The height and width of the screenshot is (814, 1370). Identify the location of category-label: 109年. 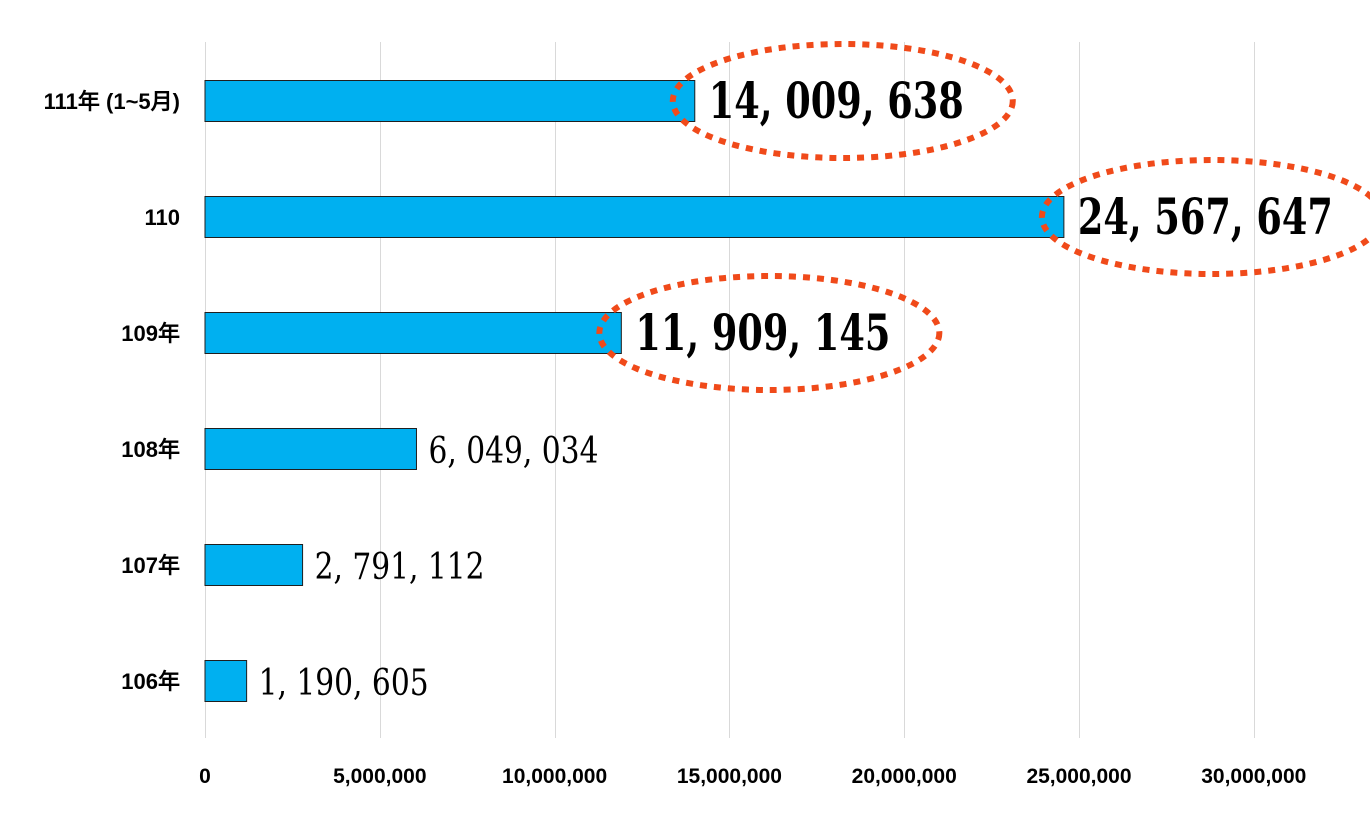
(150, 333).